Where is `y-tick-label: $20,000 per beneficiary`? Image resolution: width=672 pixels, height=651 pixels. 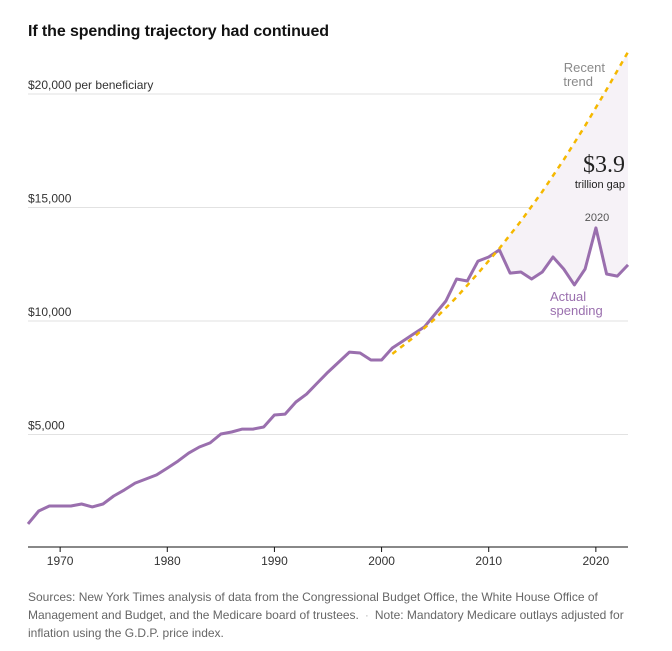
y-tick-label: $20,000 per beneficiary is located at coordinates (90, 85).